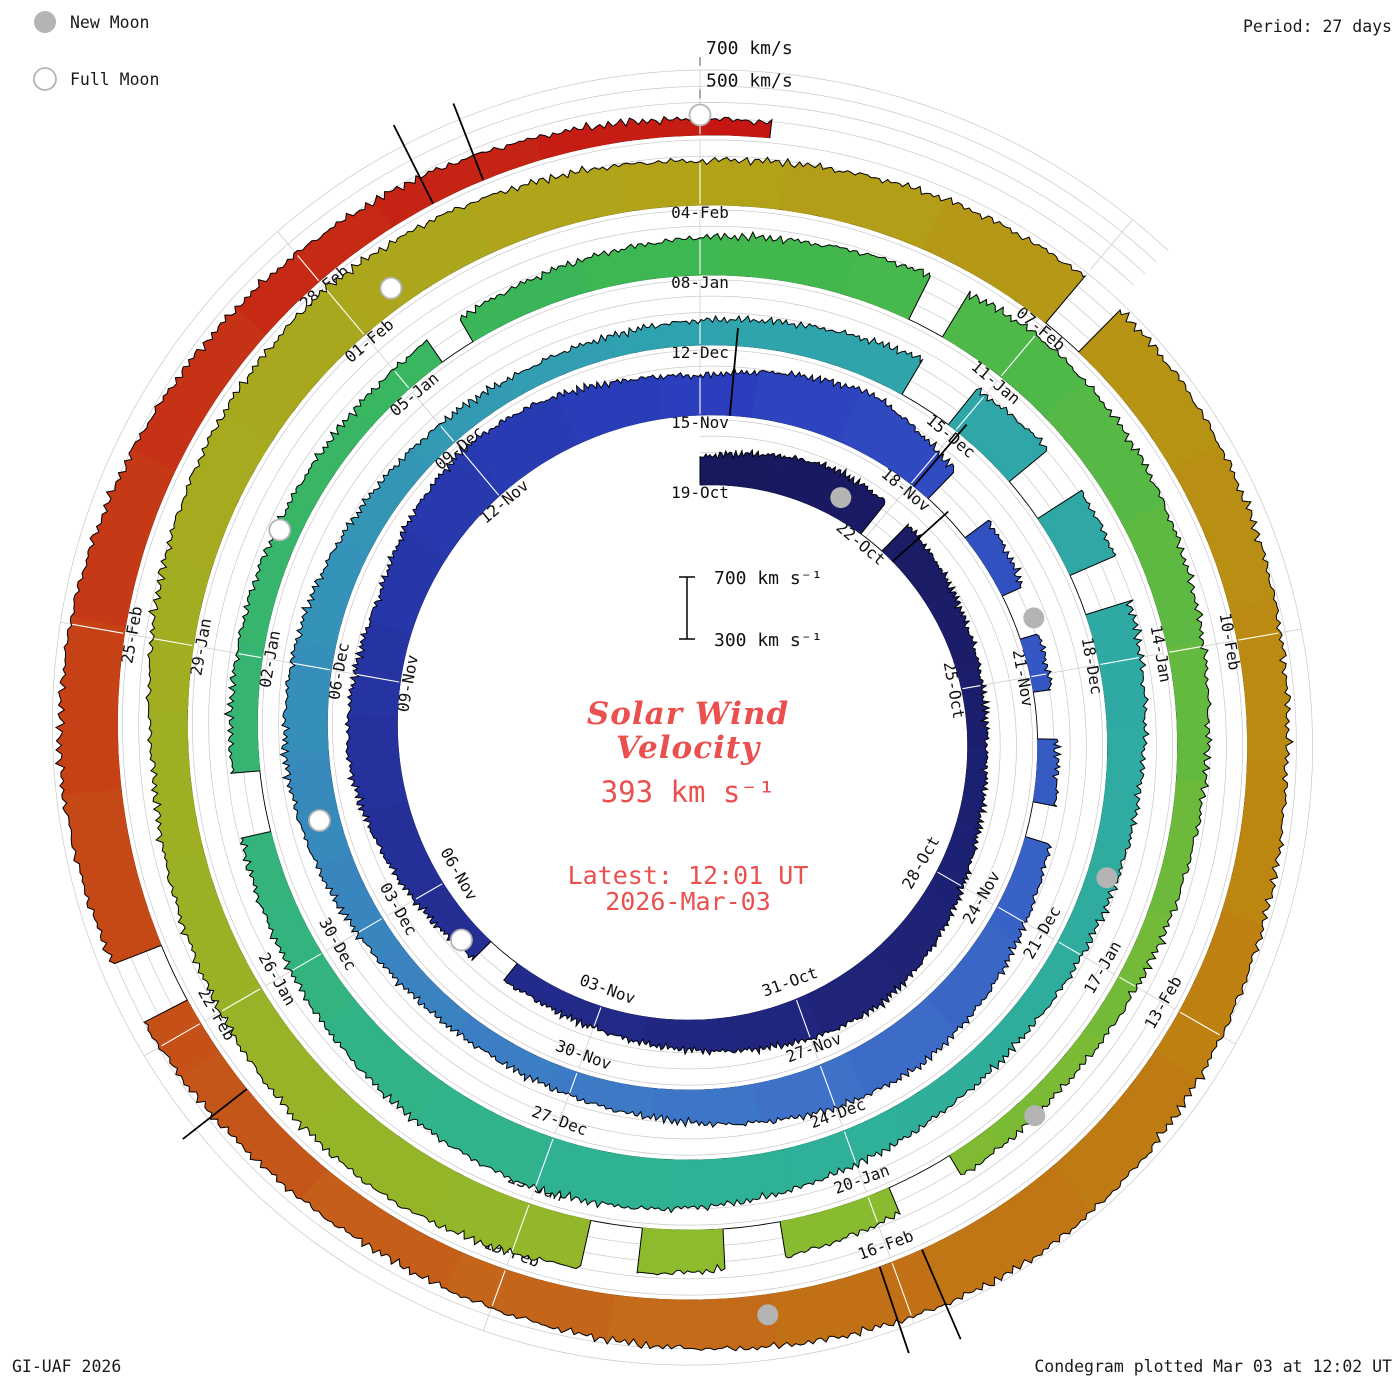 The width and height of the screenshot is (1400, 1400). Describe the element at coordinates (688, 792) in the screenshot. I see `current-velocity-value: 393 km s⁻¹` at that location.